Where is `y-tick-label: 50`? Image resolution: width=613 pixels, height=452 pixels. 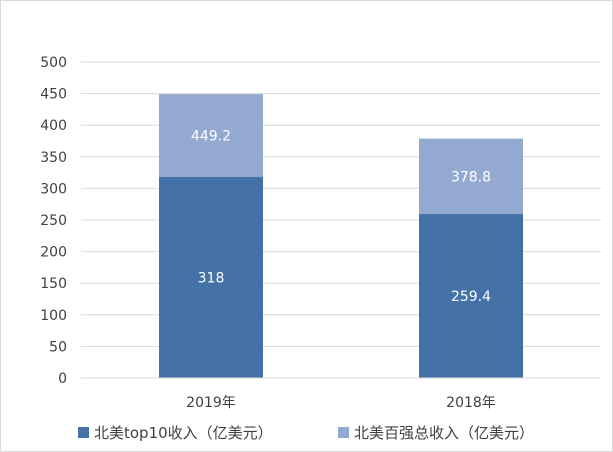 y-tick-label: 50 is located at coordinates (58, 347).